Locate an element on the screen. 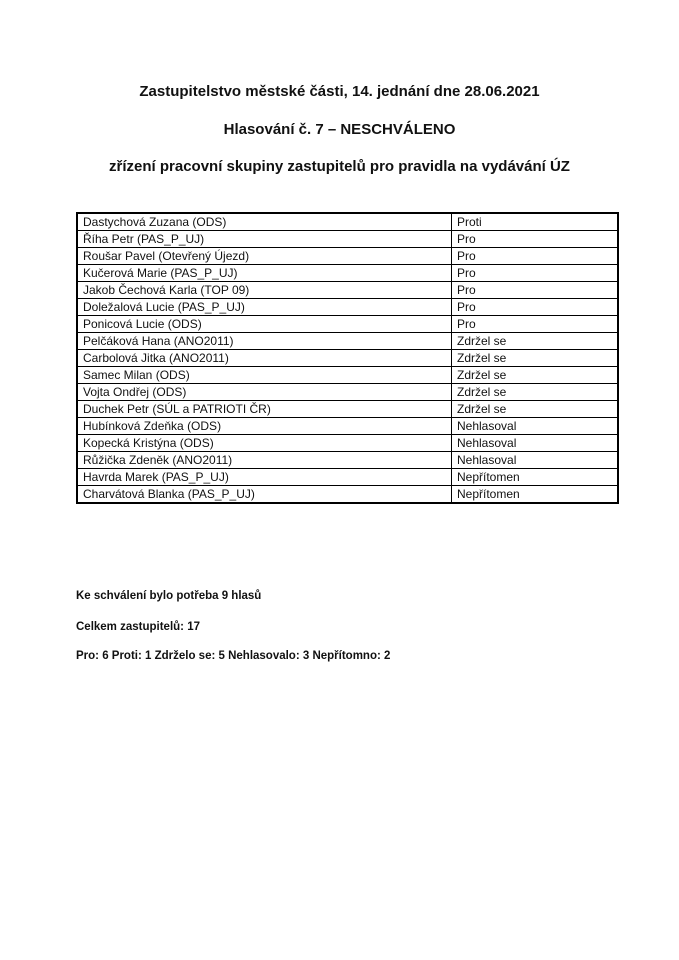  table-row: Dastychová Zuzana (ODS) Proti is located at coordinates (347, 221).